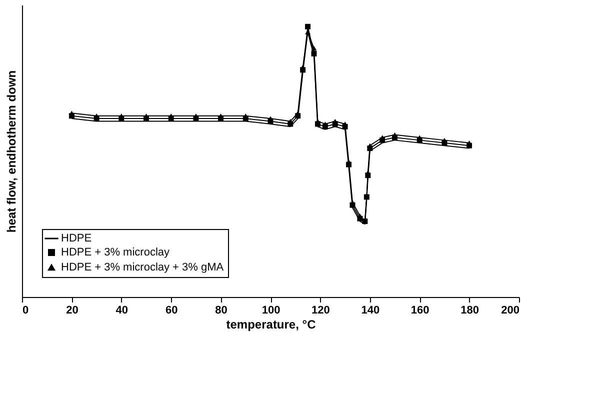 The width and height of the screenshot is (616, 414). I want to click on y-axis-title: heat flow, endhotherm down, so click(11, 151).